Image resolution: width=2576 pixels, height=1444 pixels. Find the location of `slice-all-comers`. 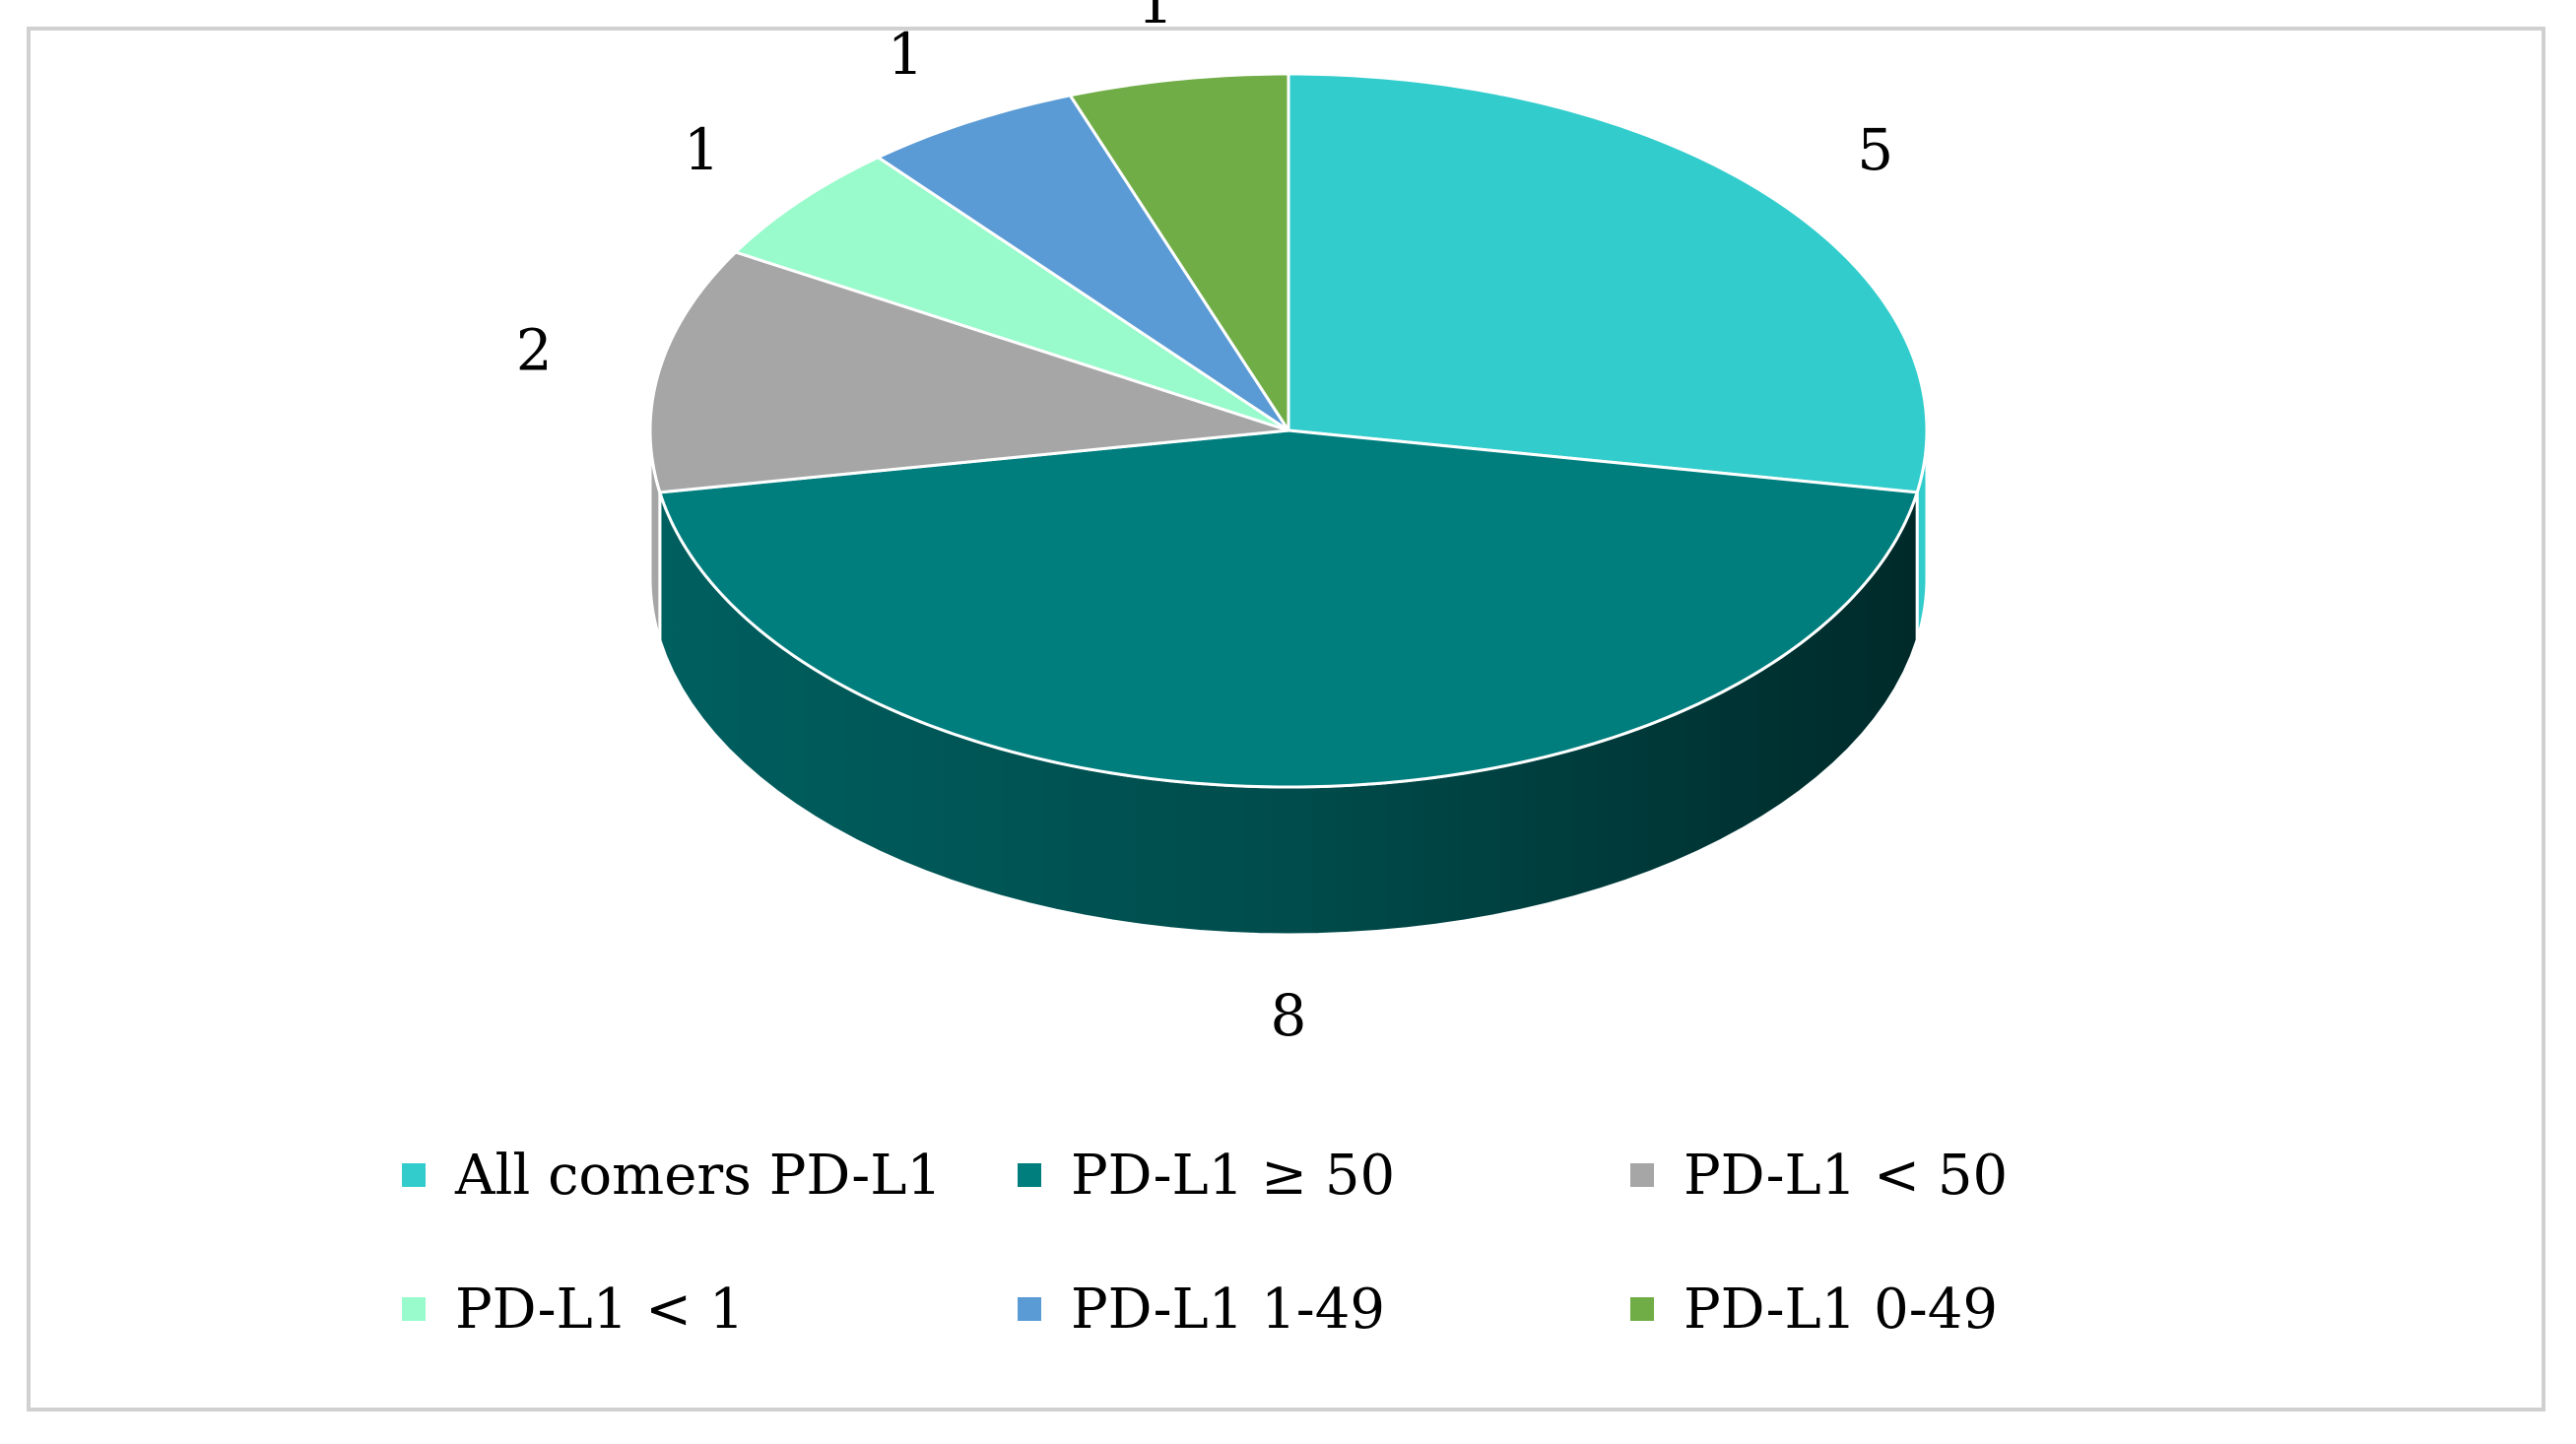

slice-all-comers is located at coordinates (1608, 283).